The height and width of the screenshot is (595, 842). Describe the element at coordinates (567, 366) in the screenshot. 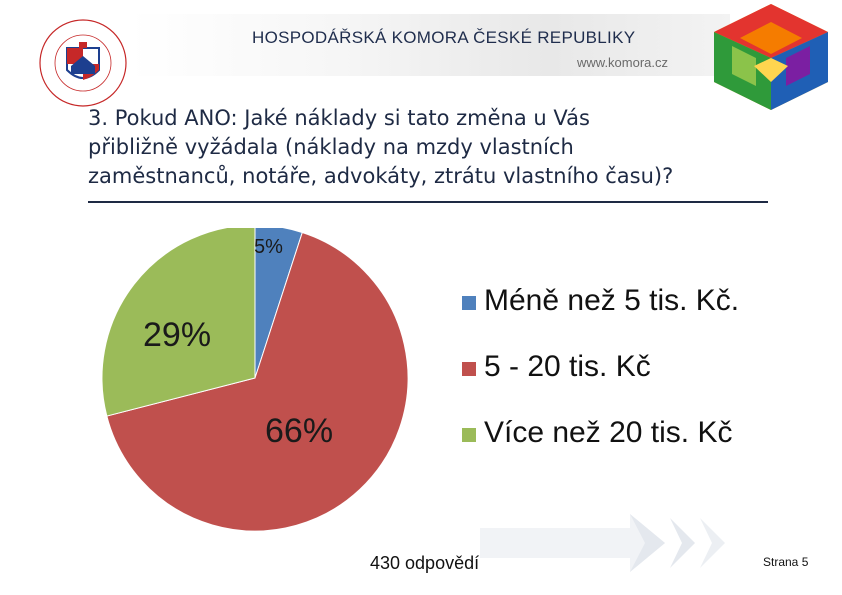

I see `legend-label-5-20: 5 - 20 tis. Kč` at that location.